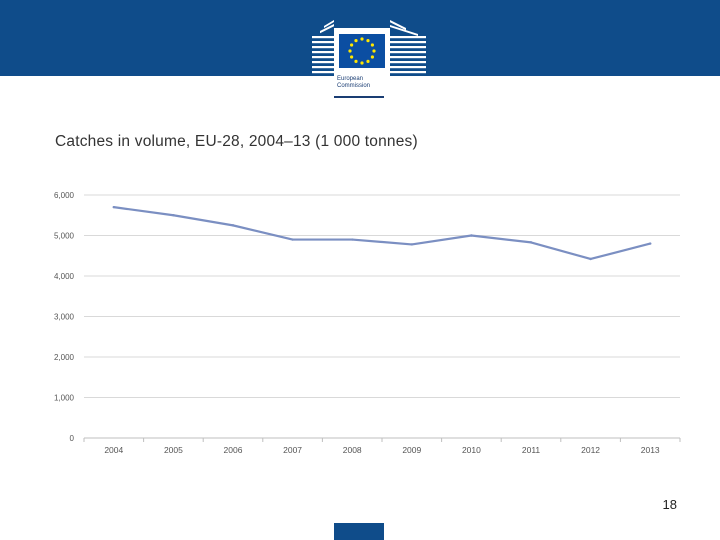 The height and width of the screenshot is (540, 720). Describe the element at coordinates (113, 450) in the screenshot. I see `x-tick-label: 2004` at that location.